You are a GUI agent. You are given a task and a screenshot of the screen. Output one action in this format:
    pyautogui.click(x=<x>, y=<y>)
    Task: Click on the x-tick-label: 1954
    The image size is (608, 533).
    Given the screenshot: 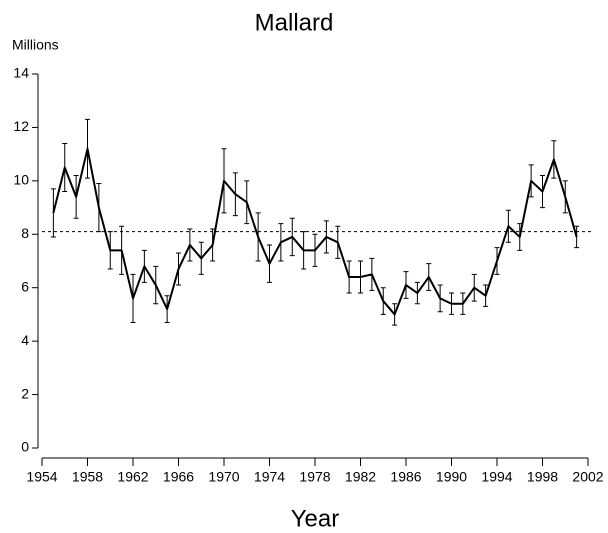 What is the action you would take?
    pyautogui.click(x=41, y=477)
    